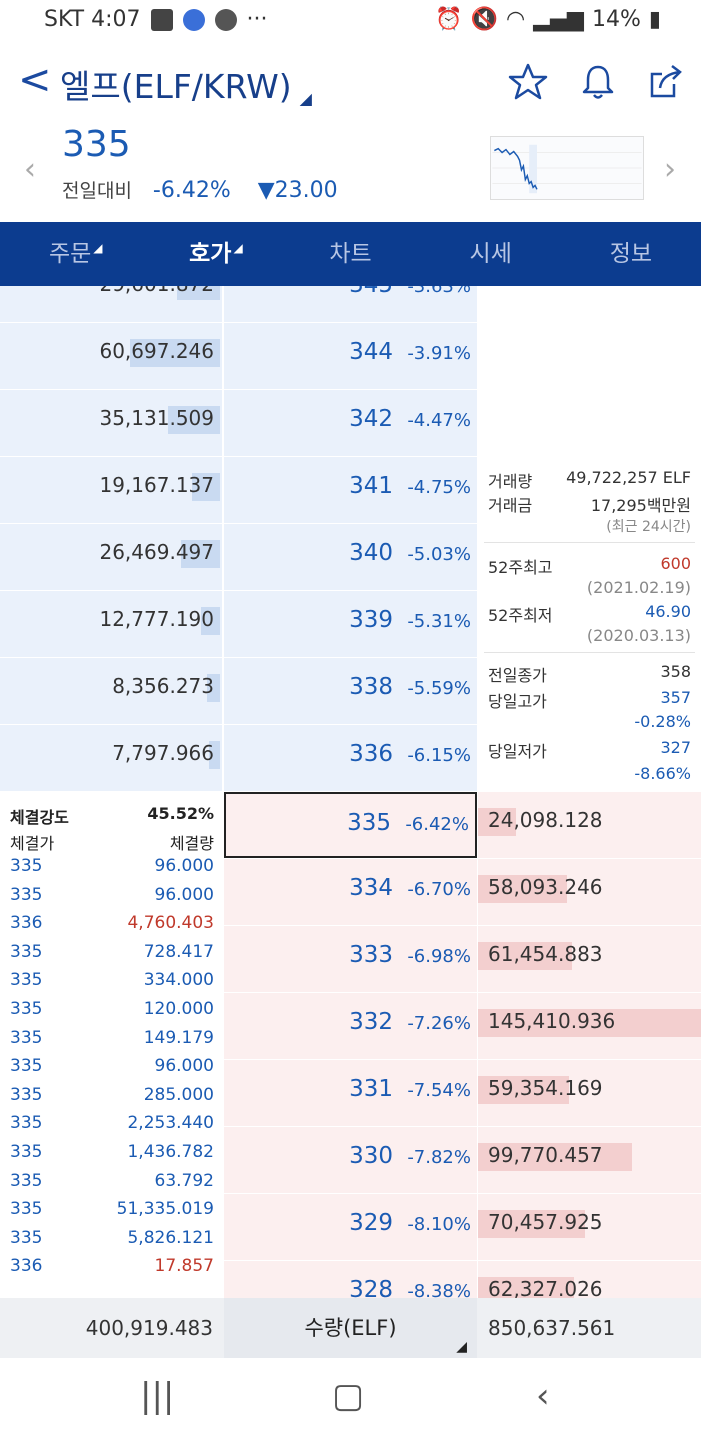 The height and width of the screenshot is (1440, 701). What do you see at coordinates (543, 1396) in the screenshot?
I see `nav-back-icon: ‹` at bounding box center [543, 1396].